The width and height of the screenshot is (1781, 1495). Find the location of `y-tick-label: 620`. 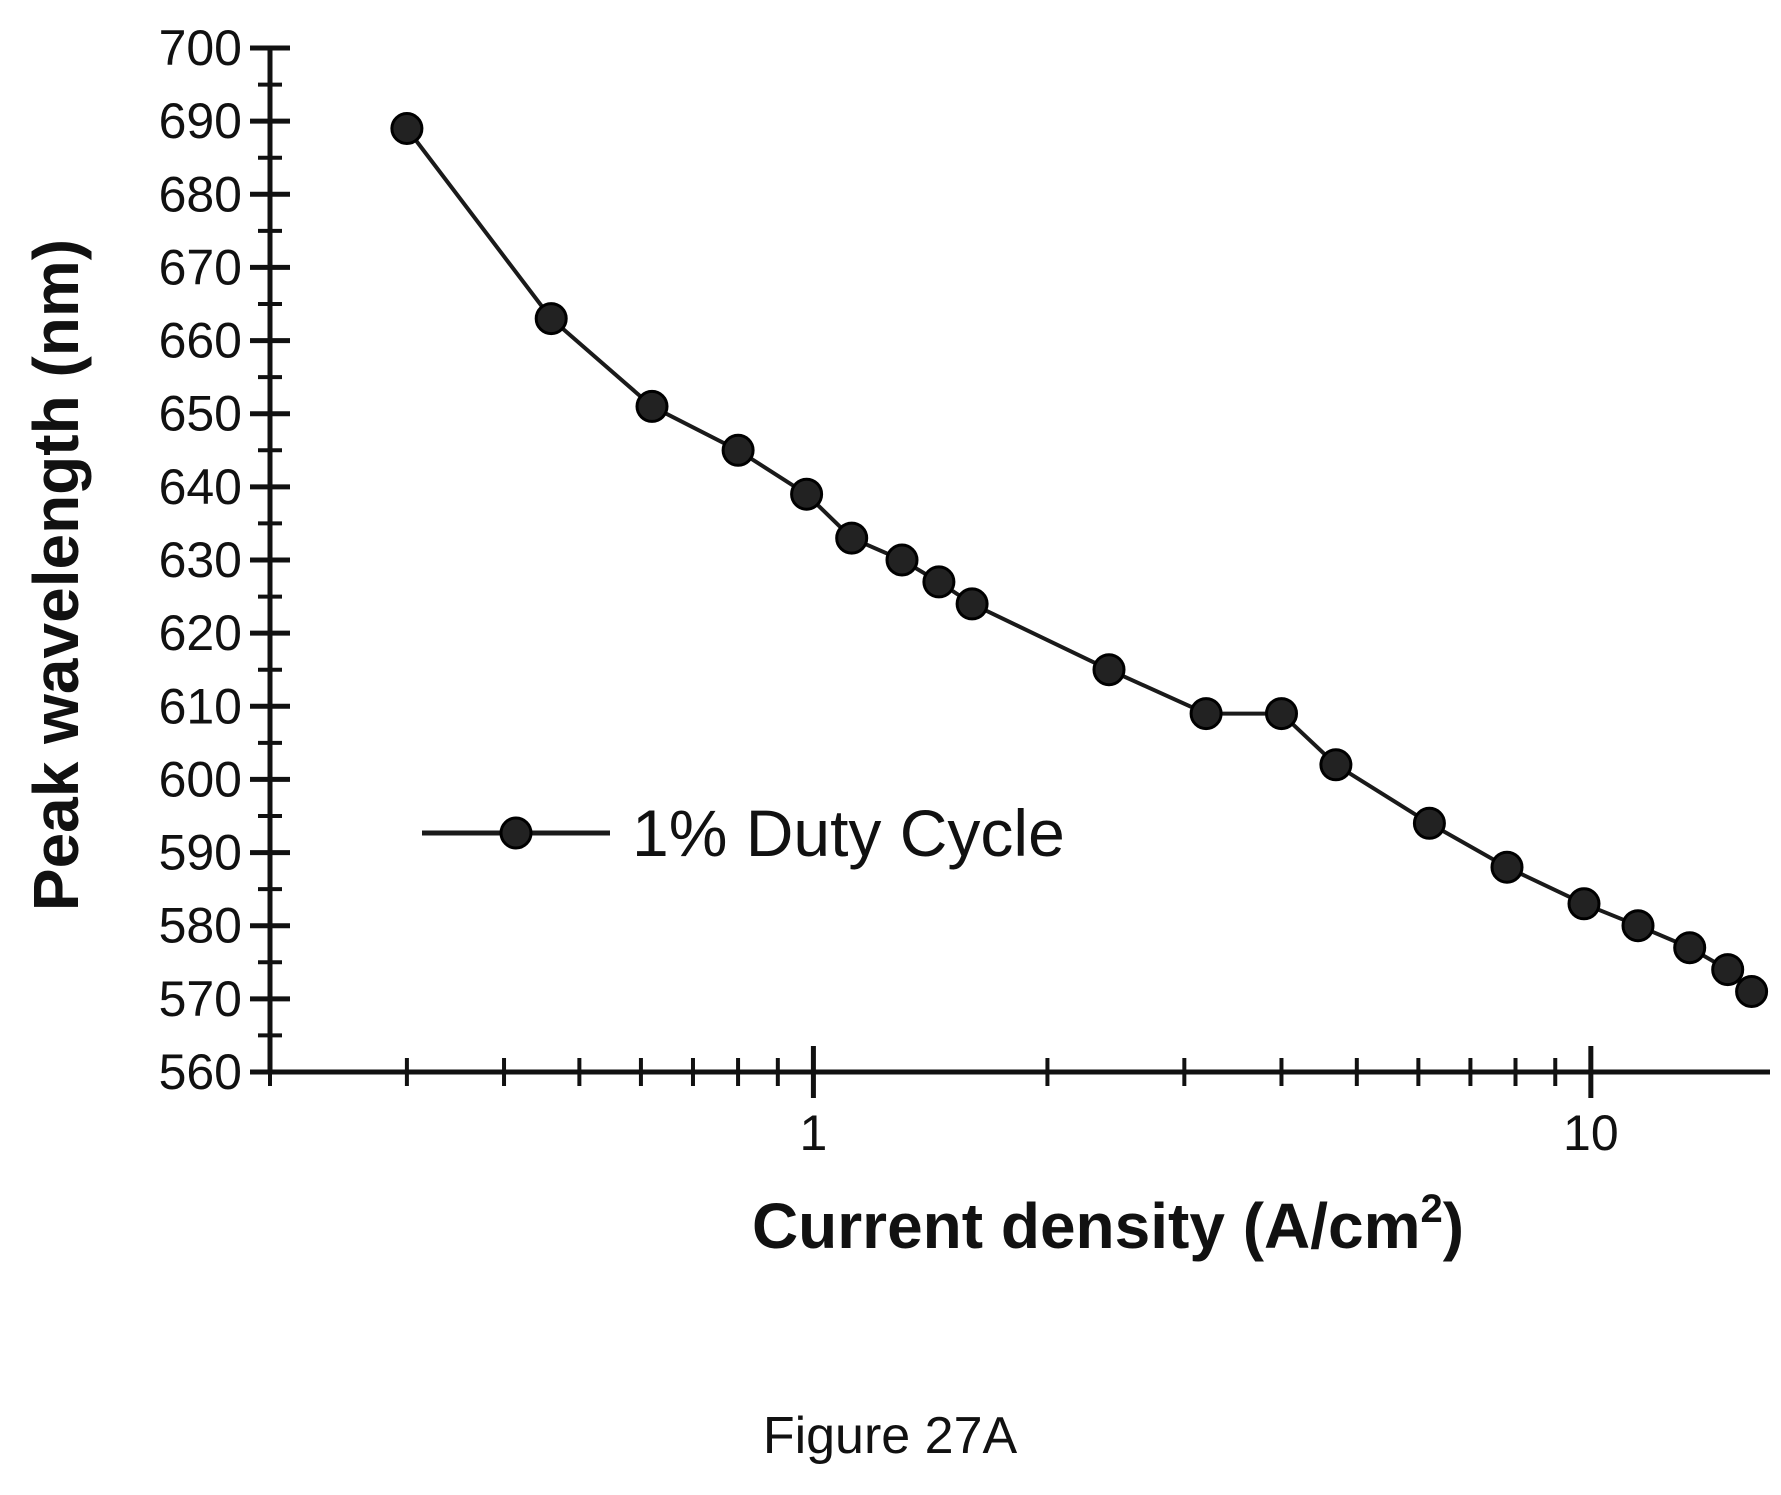

y-tick-label: 620 is located at coordinates (200, 633).